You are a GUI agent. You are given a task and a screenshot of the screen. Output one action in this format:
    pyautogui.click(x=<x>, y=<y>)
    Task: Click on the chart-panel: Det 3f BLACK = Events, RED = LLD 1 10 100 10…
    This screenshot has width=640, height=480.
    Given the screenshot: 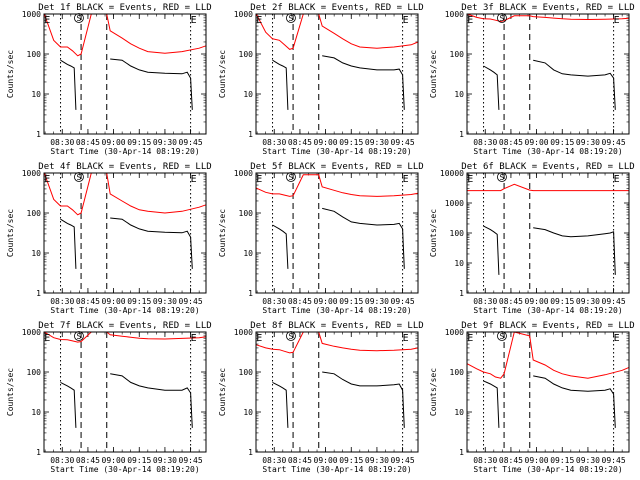 What is the action you would take?
    pyautogui.click(x=532, y=79)
    